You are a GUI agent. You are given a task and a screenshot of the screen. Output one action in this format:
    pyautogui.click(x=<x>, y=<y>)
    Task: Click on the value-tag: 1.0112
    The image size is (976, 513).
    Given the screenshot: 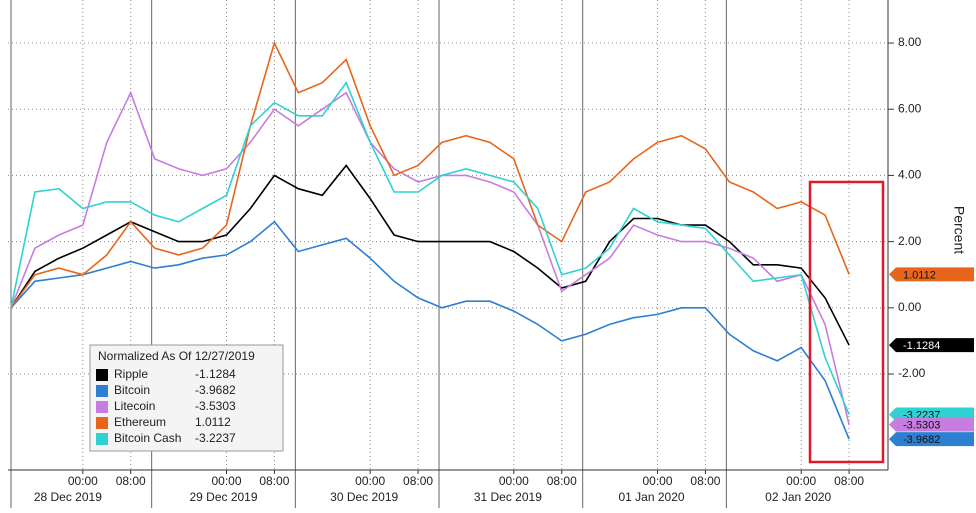 What is the action you would take?
    pyautogui.click(x=919, y=275)
    